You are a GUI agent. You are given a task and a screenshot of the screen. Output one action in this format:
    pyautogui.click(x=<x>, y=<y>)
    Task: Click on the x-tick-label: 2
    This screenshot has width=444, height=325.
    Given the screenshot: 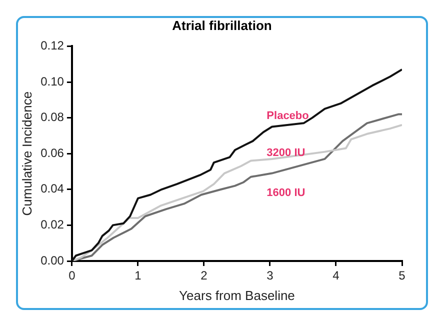 What is the action you would take?
    pyautogui.click(x=204, y=275)
    